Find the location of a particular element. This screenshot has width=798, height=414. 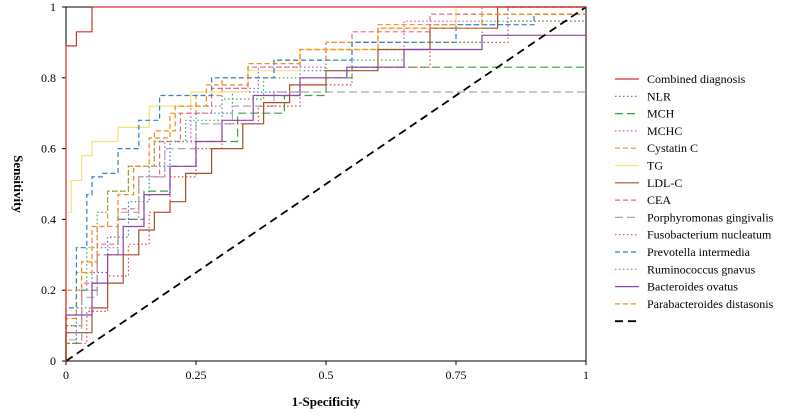

x-tick-label: 0.75 is located at coordinates (456, 375).